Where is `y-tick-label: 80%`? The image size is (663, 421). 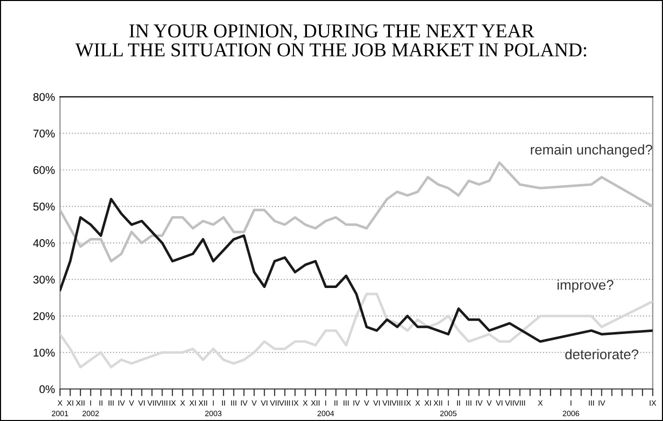 y-tick-label: 80% is located at coordinates (44, 97).